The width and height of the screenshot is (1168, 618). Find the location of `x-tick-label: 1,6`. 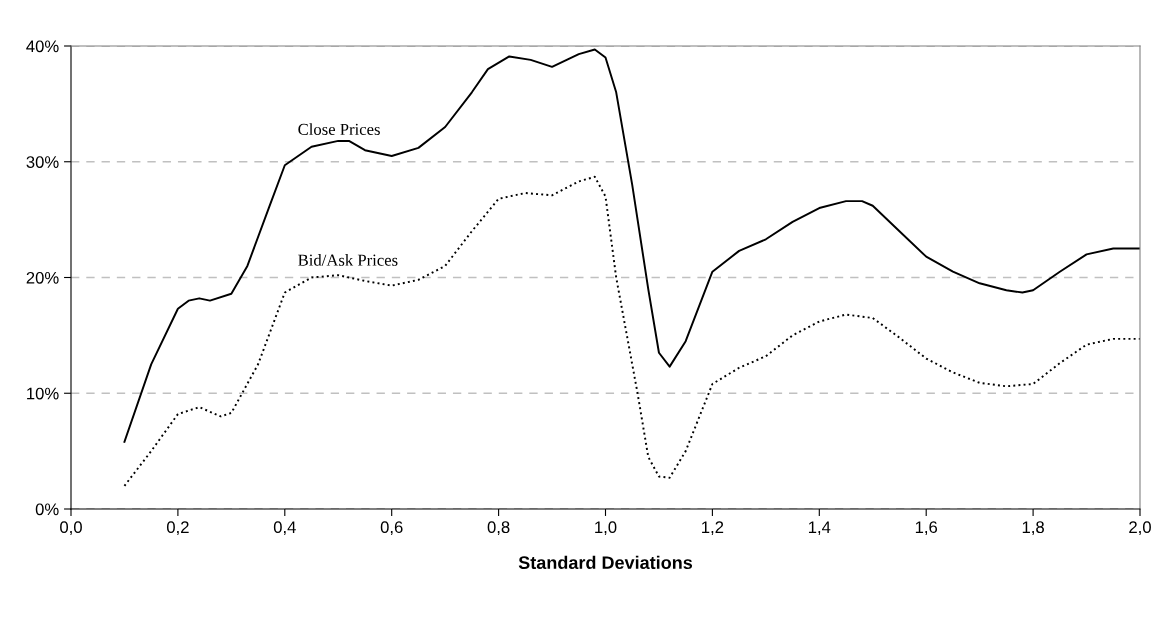

x-tick-label: 1,6 is located at coordinates (926, 528).